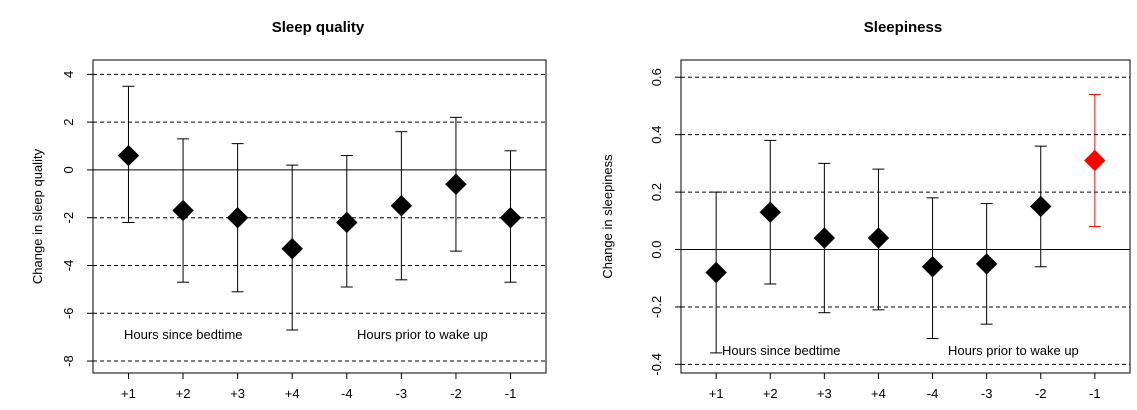 The image size is (1137, 410). Describe the element at coordinates (656, 249) in the screenshot. I see `y-tick-label: 0.0` at that location.